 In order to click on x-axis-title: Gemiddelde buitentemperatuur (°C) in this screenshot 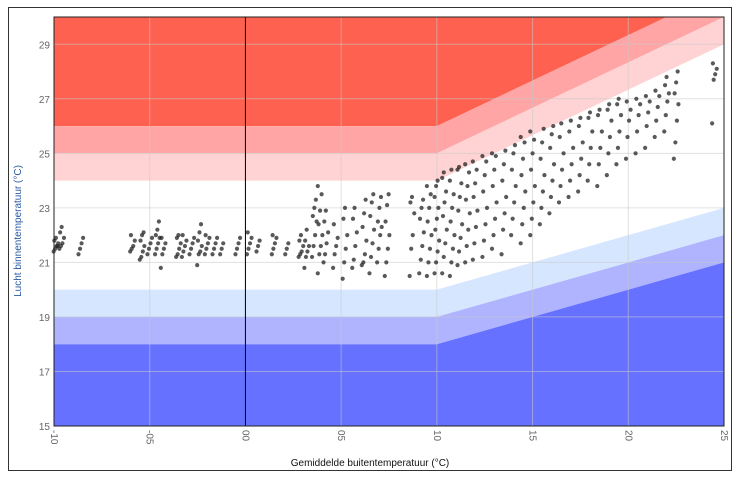, I will do `click(370, 463)`.